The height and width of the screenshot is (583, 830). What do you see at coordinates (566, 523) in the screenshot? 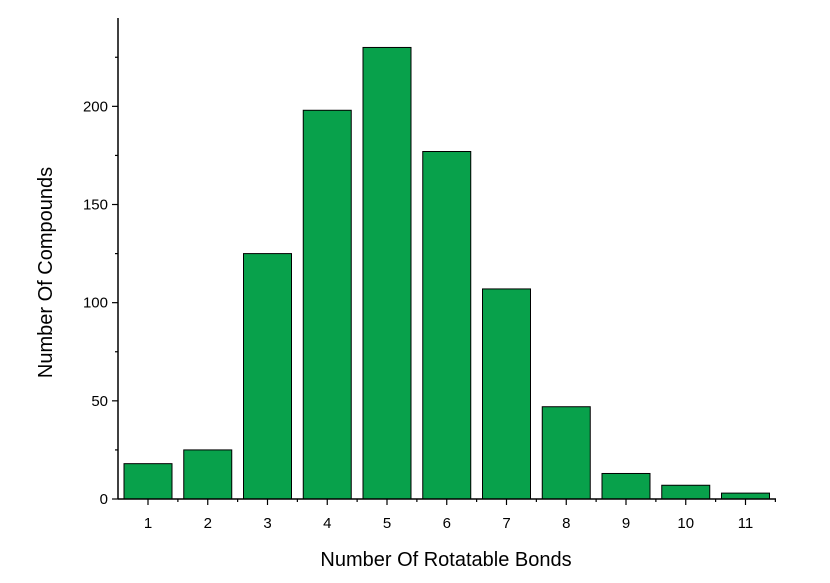
I see `x-tick-label: 8` at bounding box center [566, 523].